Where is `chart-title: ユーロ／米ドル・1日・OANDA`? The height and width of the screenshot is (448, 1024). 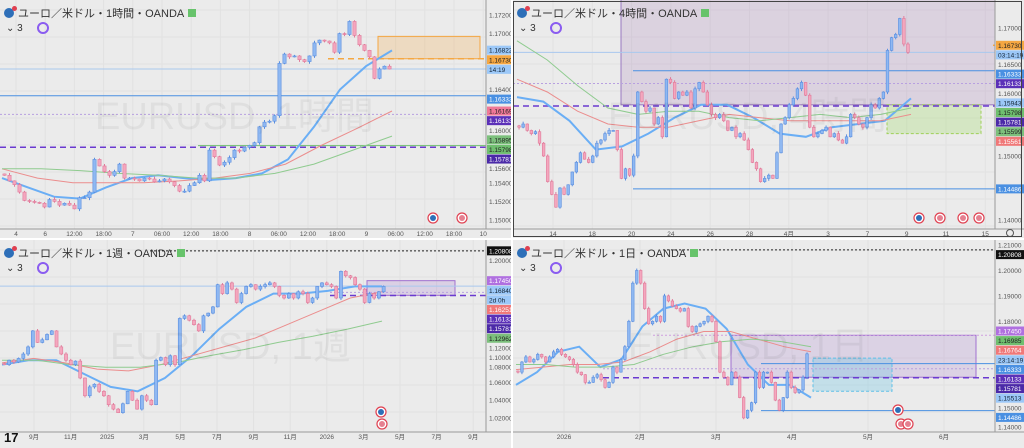 chart-title: ユーロ／米ドル・1日・OANDA is located at coordinates (609, 254).